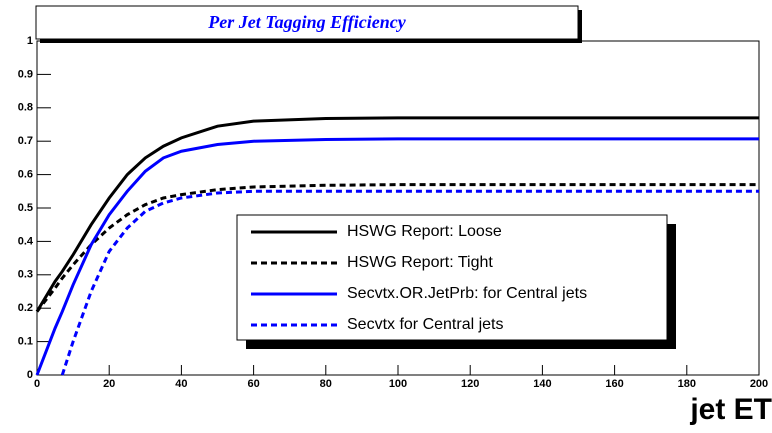 The width and height of the screenshot is (772, 433). Describe the element at coordinates (420, 262) in the screenshot. I see `legend-label: HSWG Report: Tight` at that location.